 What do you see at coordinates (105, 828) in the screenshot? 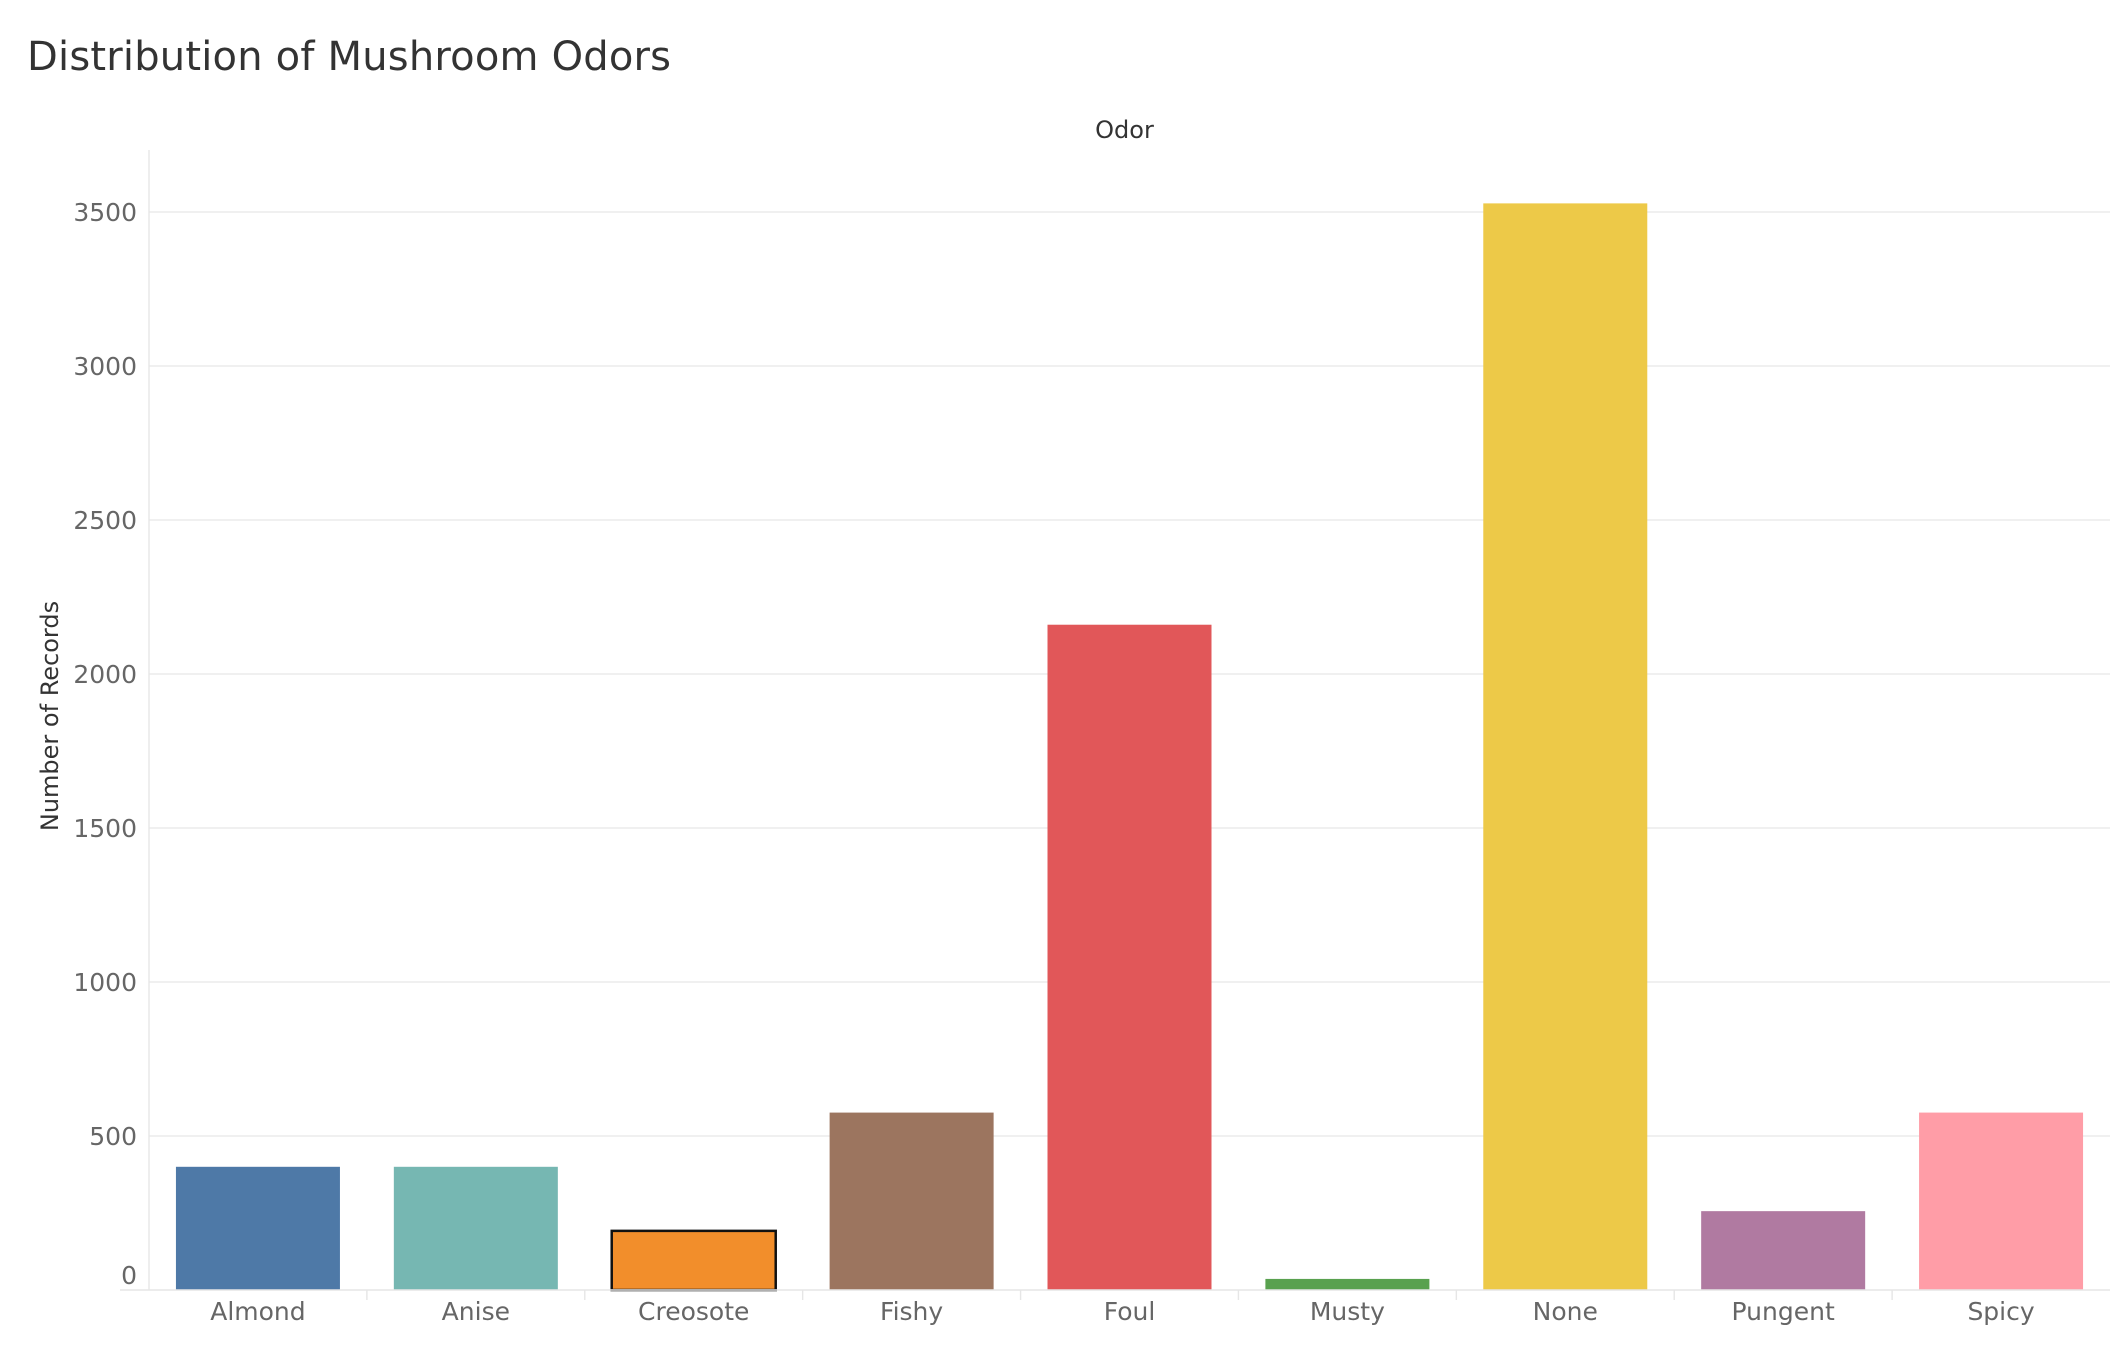
I see `y-tick-label: 1500` at bounding box center [105, 828].